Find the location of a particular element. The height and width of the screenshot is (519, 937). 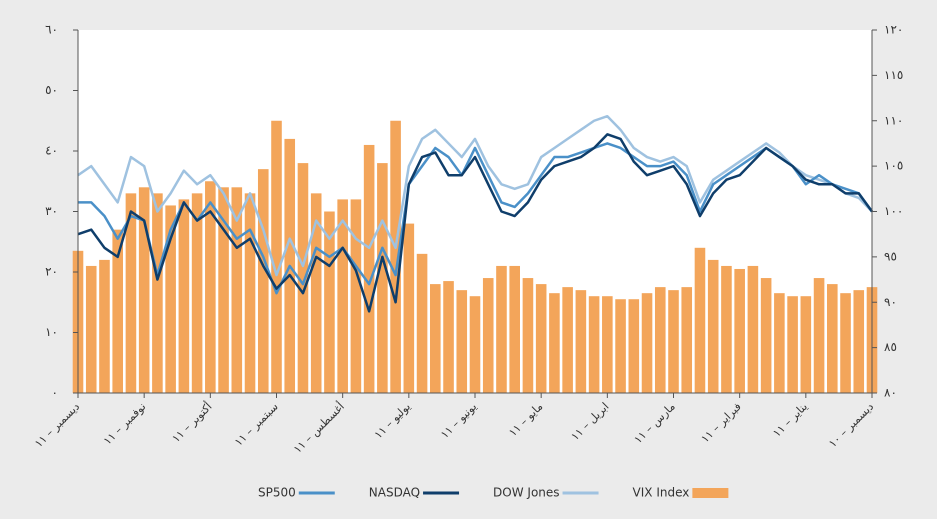

y-tick-label: ٣٠ is located at coordinates (51, 211).